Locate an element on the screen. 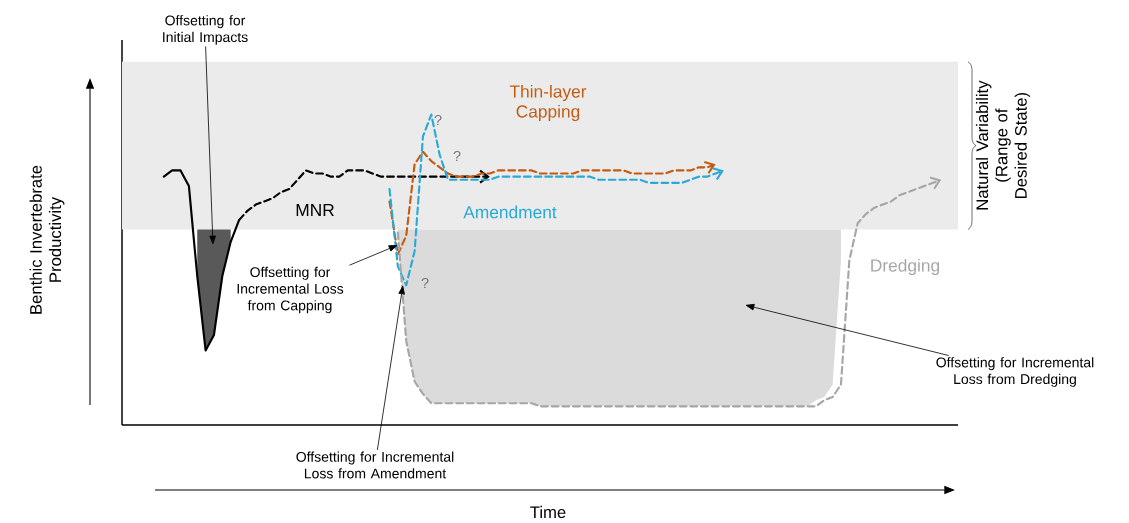  text: Thin-layer Capping is located at coordinates (548, 103).